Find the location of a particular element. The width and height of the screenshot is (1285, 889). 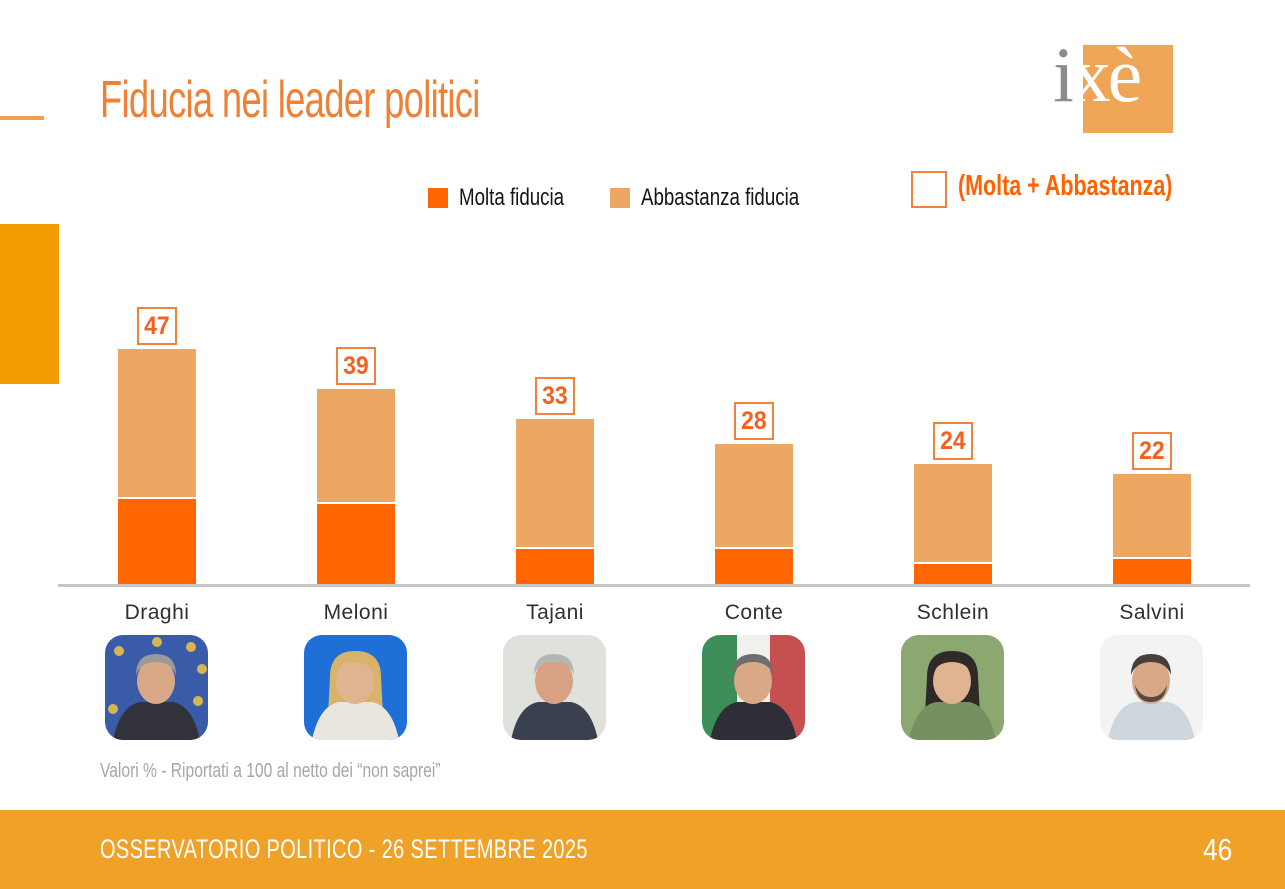

bar-total-box: 39 is located at coordinates (356, 366).